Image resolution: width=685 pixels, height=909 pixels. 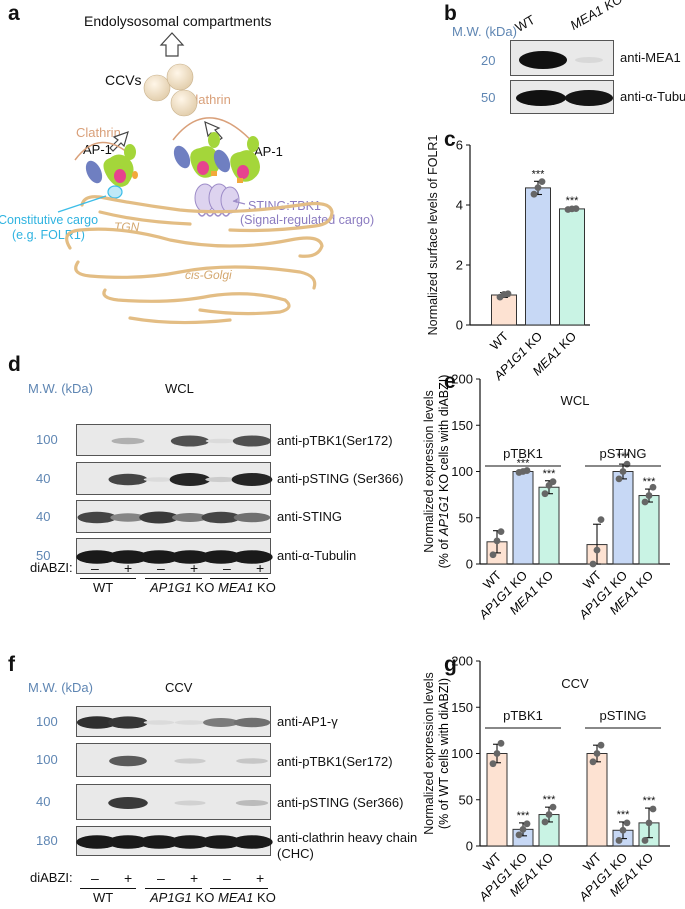 What do you see at coordinates (562, 58) in the screenshot?
I see `blot-b-mea1` at bounding box center [562, 58].